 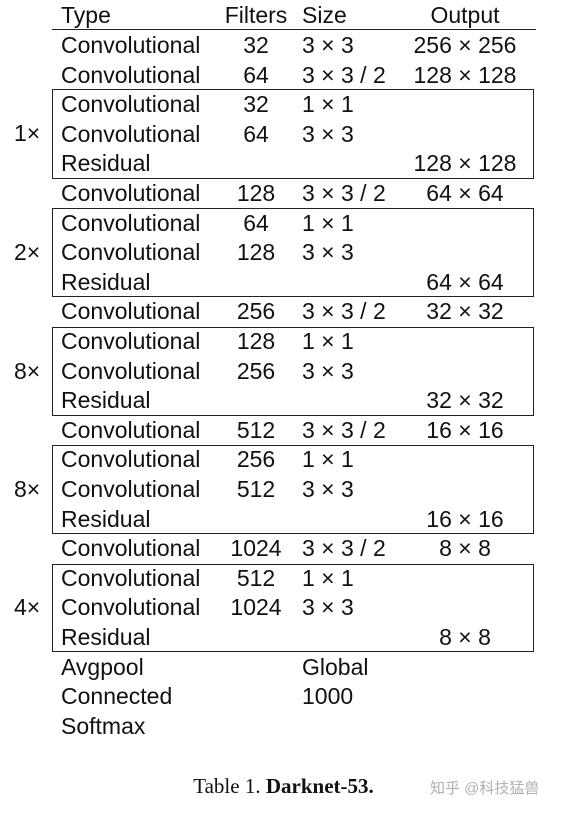 I want to click on table-caption: Table 1. Darknet-53., so click(x=283, y=786).